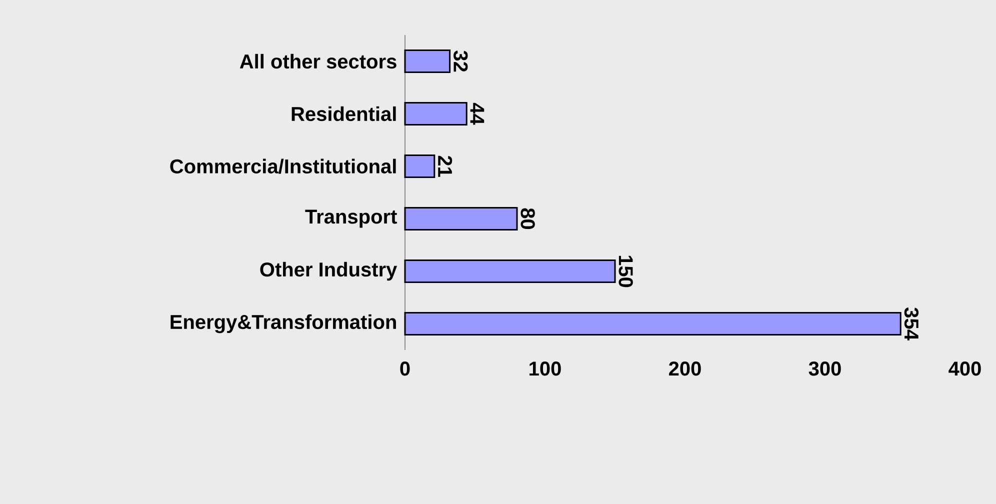 This screenshot has height=504, width=996. I want to click on data-label: 150, so click(625, 272).